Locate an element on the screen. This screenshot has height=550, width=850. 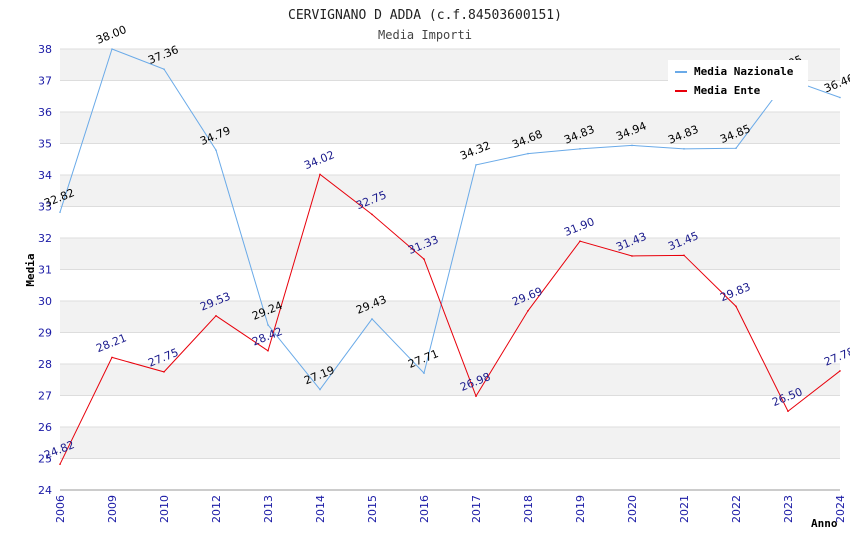
legend: Media Nazionale Media Ente is located at coordinates (738, 80).